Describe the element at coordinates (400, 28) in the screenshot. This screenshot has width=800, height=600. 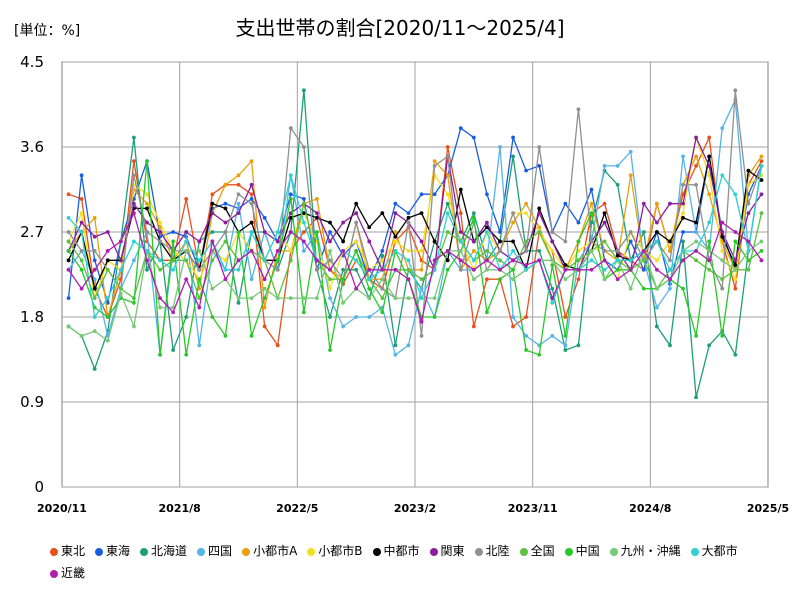
I see `chart-title: 支出世帯の割合[2020/11～2025/4]` at that location.